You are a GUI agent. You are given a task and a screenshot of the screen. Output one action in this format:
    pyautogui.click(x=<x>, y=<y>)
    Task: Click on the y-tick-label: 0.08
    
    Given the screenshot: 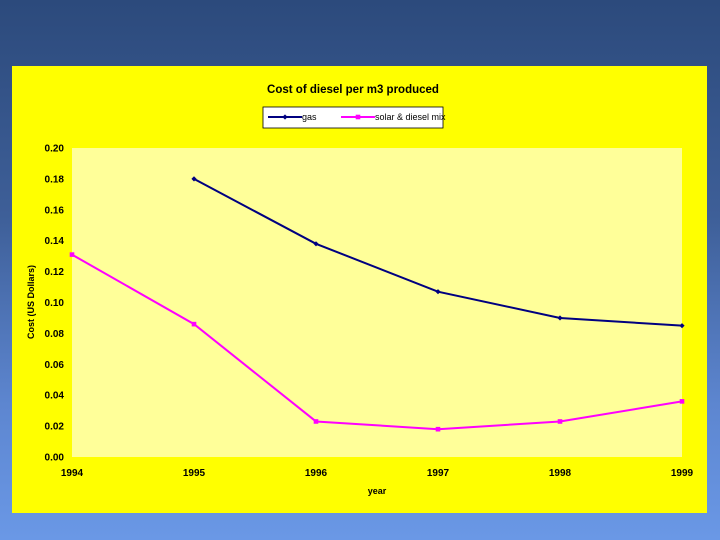 What is the action you would take?
    pyautogui.click(x=55, y=334)
    